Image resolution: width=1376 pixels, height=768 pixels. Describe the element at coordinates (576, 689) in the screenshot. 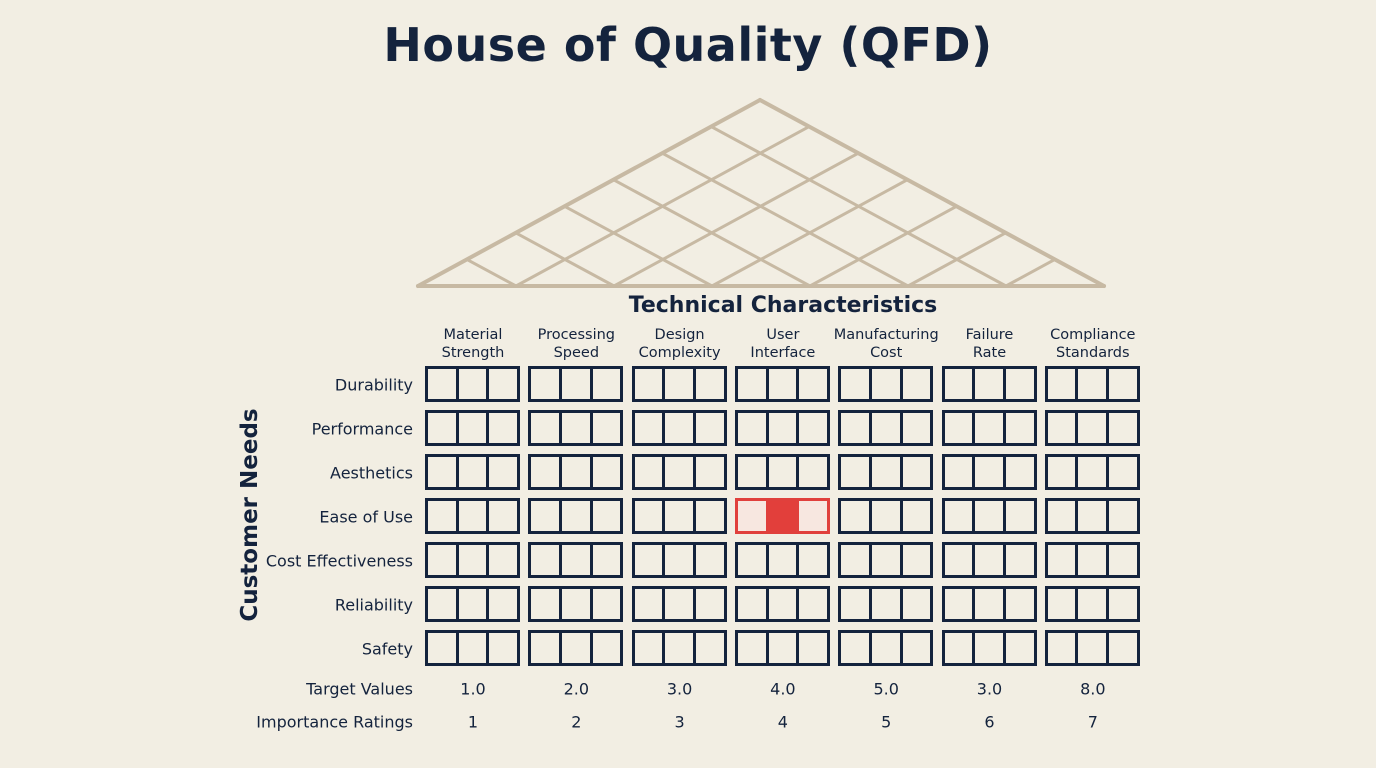

I see `target-values-value: 2.0` at that location.